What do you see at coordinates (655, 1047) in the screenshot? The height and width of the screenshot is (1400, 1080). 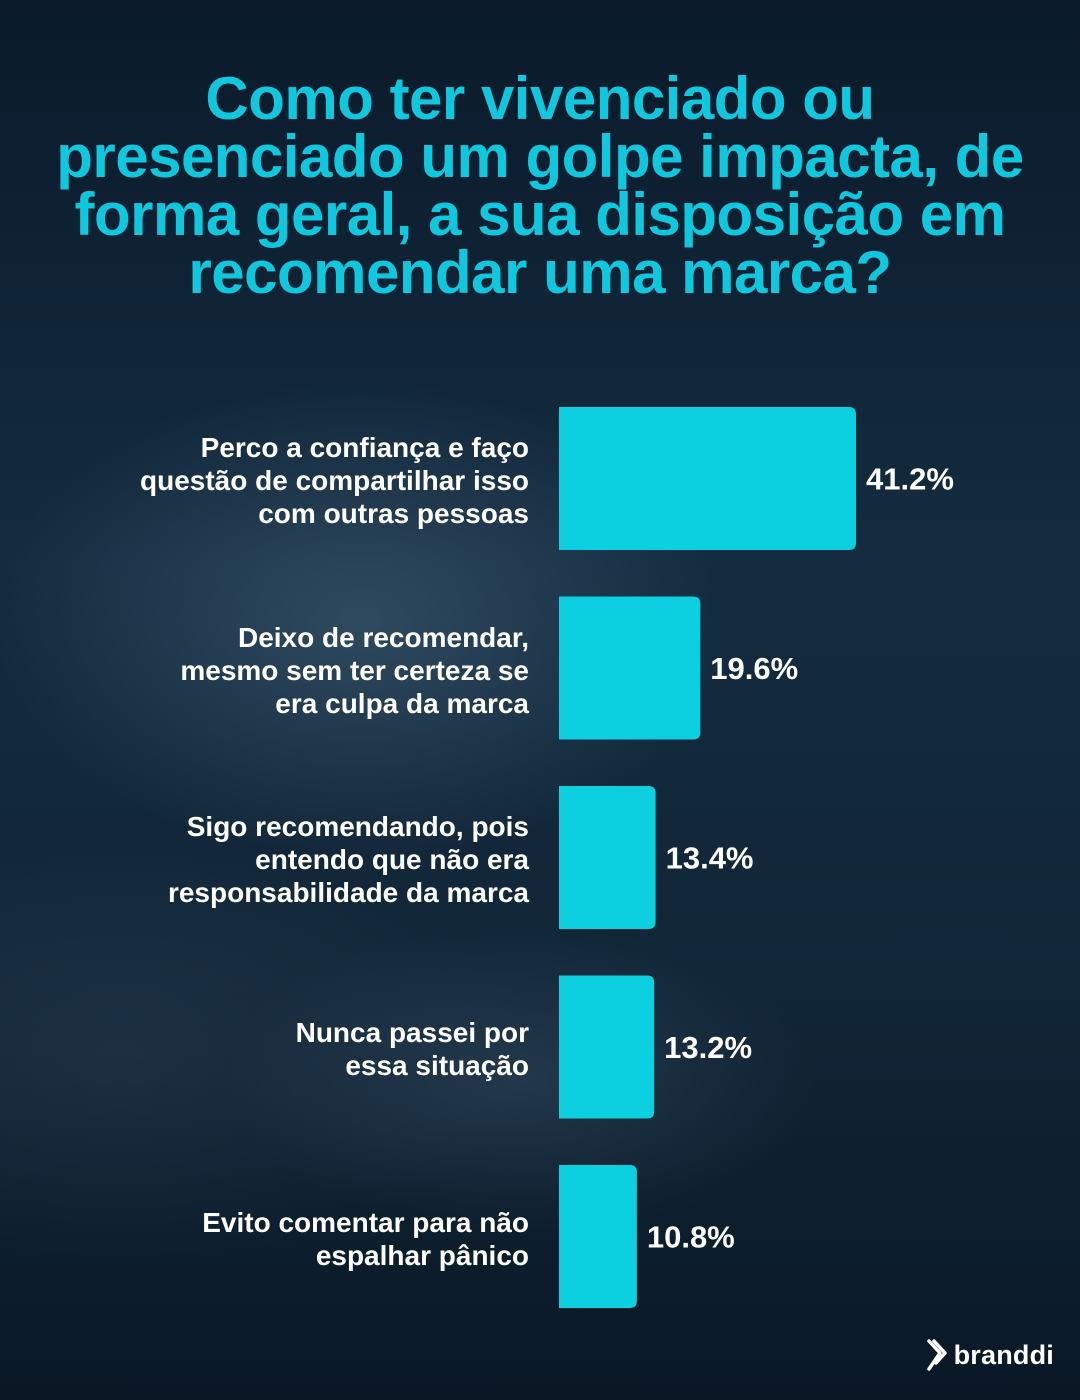 I see `bar-group: 13.2%` at bounding box center [655, 1047].